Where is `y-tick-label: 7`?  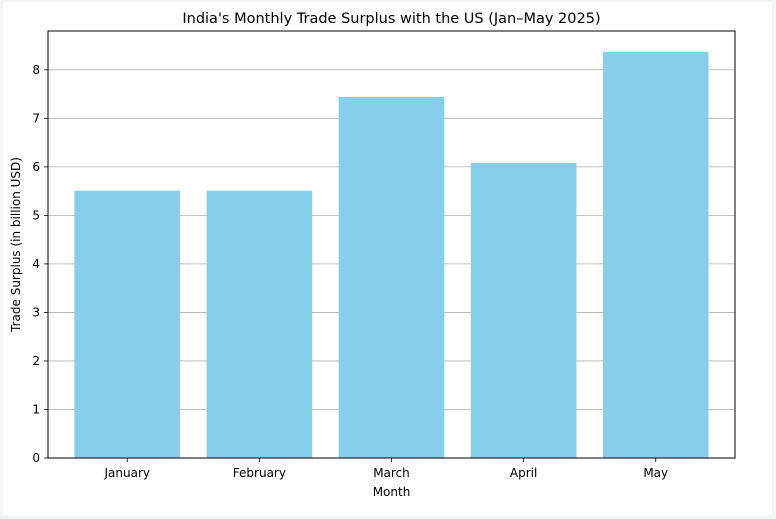 y-tick-label: 7 is located at coordinates (36, 118).